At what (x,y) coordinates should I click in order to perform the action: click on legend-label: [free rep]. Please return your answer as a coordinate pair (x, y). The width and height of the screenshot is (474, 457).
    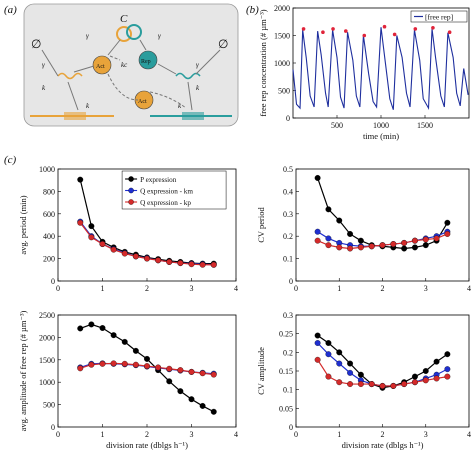
    Looking at the image, I should click on (439, 17).